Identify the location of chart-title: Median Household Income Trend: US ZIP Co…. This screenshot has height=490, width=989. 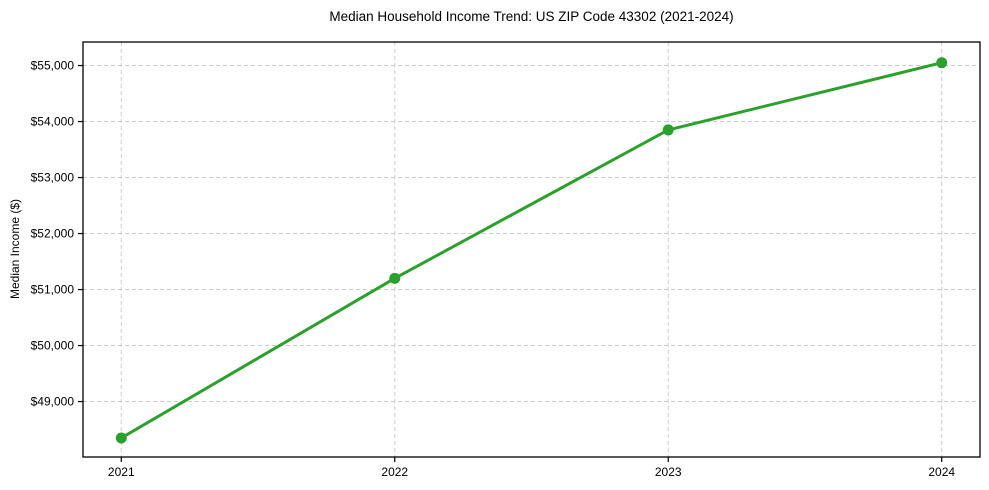
(531, 16).